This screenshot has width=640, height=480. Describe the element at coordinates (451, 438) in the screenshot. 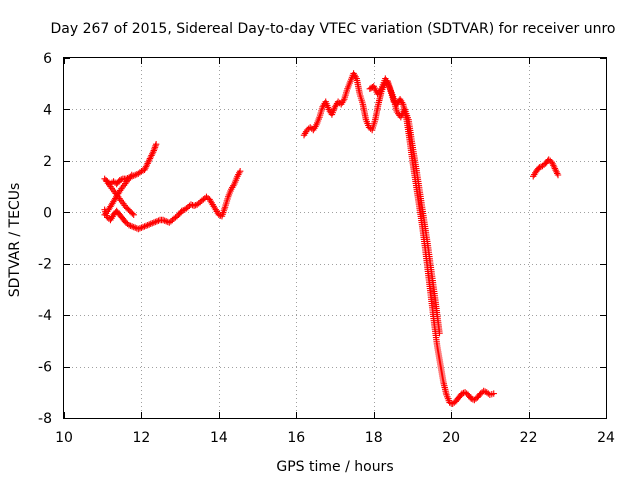

I see `x-tick-label: 20` at that location.